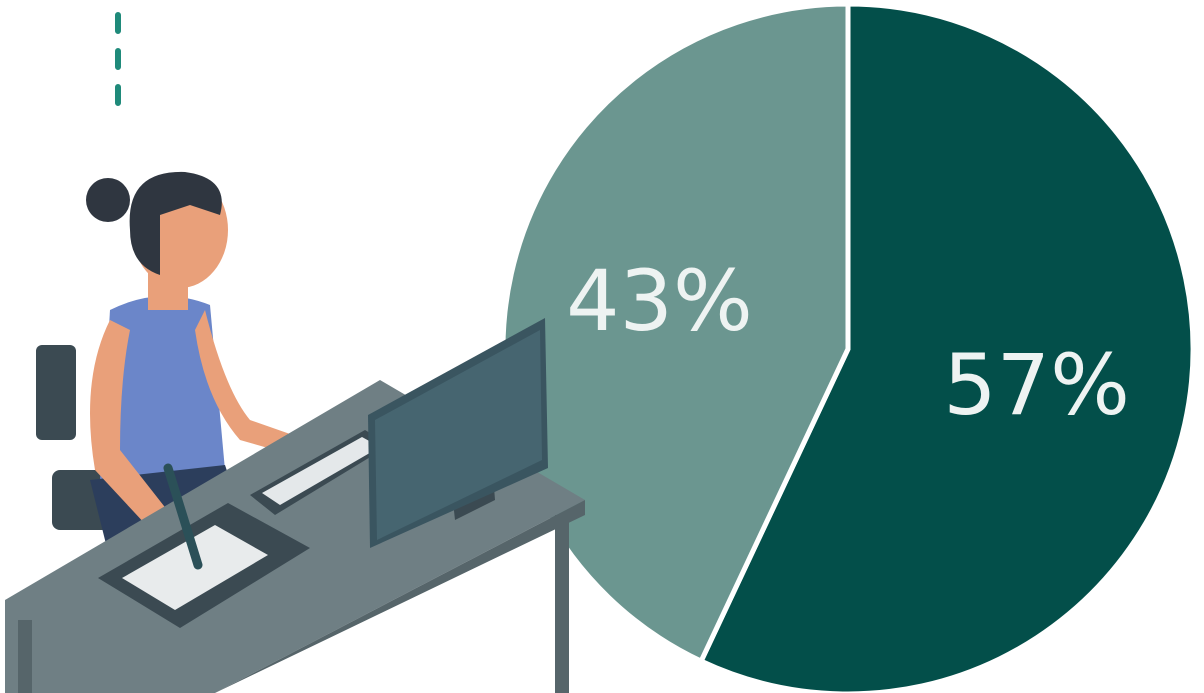  What do you see at coordinates (1036, 385) in the screenshot?
I see `slice-label: 57%` at bounding box center [1036, 385].